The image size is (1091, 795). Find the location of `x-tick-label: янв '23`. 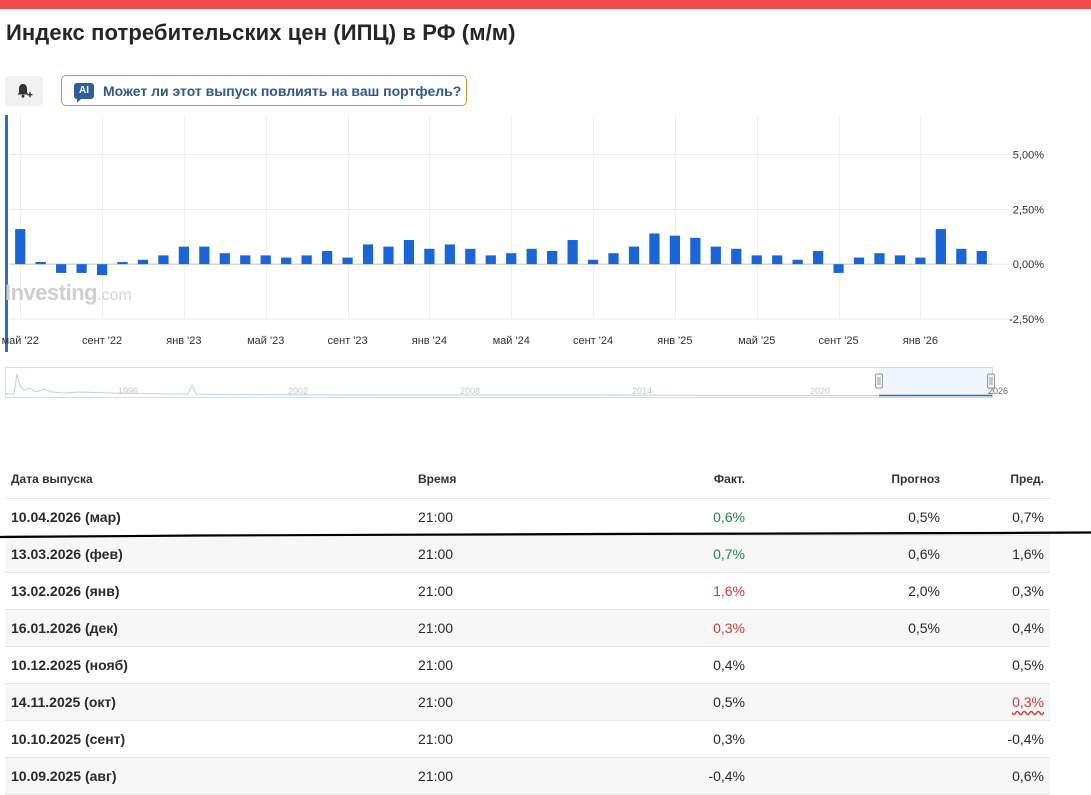

x-tick-label: янв '23 is located at coordinates (183, 341).